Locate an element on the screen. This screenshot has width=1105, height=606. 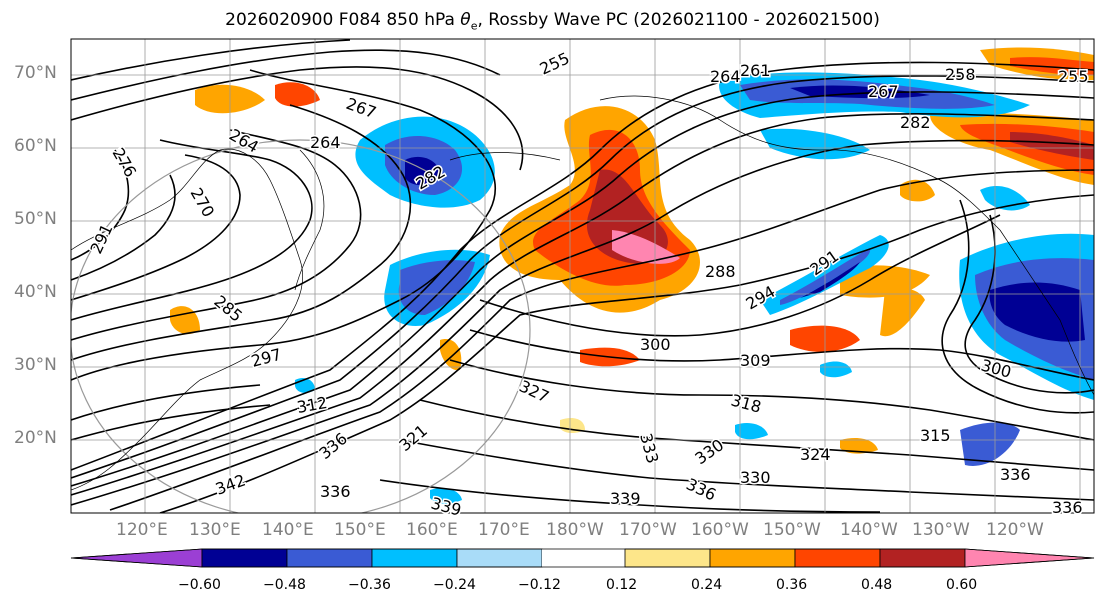
contour-label: 288 is located at coordinates (720, 271).